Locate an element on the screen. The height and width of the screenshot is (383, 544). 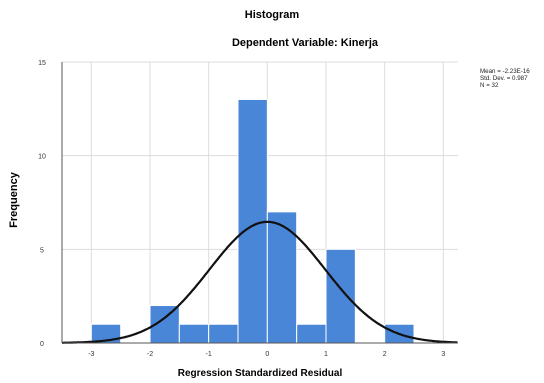
x-axis-label: Regression Standardized Residual is located at coordinates (260, 373).